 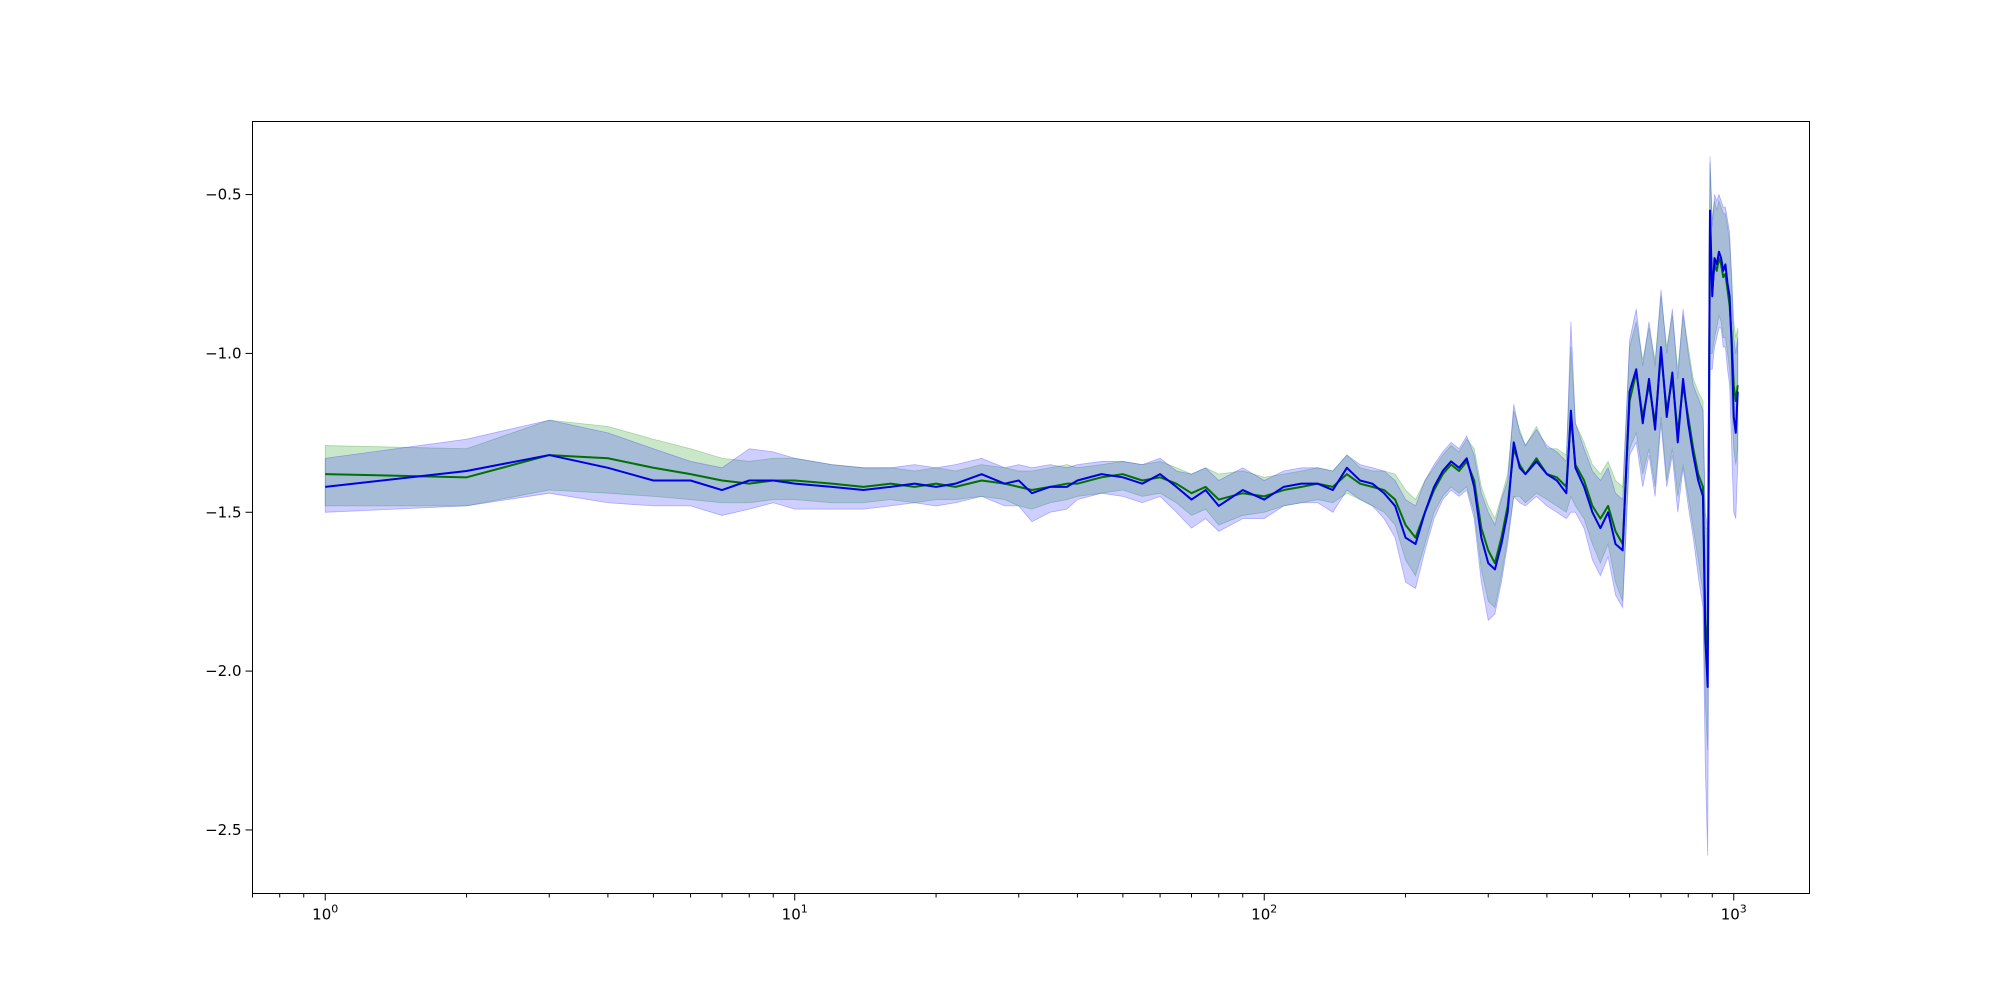 I want to click on x-tick-label-2: 10², so click(x=1264, y=913).